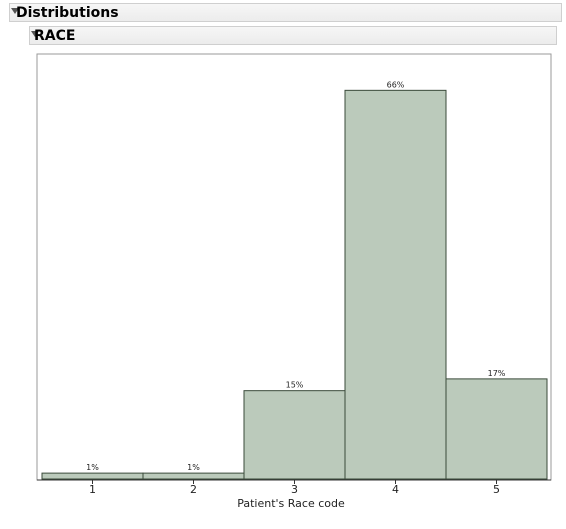 The width and height of the screenshot is (566, 529). Describe the element at coordinates (396, 84) in the screenshot. I see `value-label-4: 66%` at that location.